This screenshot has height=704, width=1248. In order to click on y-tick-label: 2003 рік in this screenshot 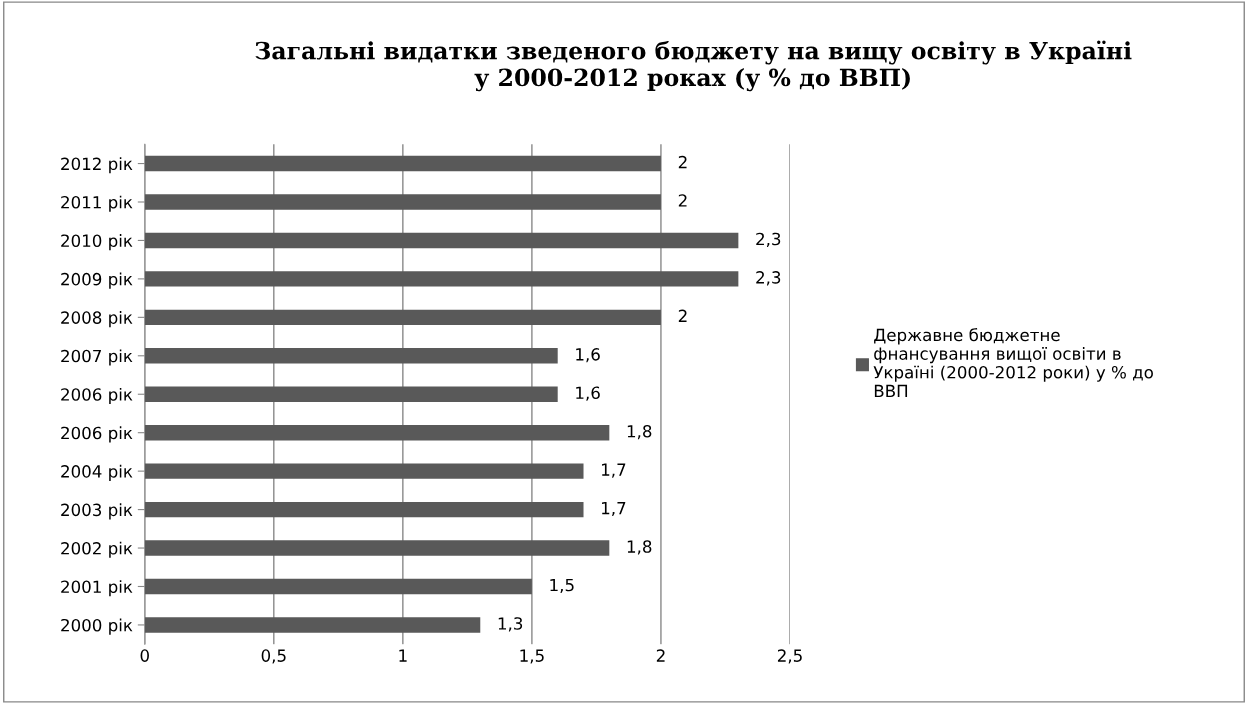, I will do `click(97, 511)`.